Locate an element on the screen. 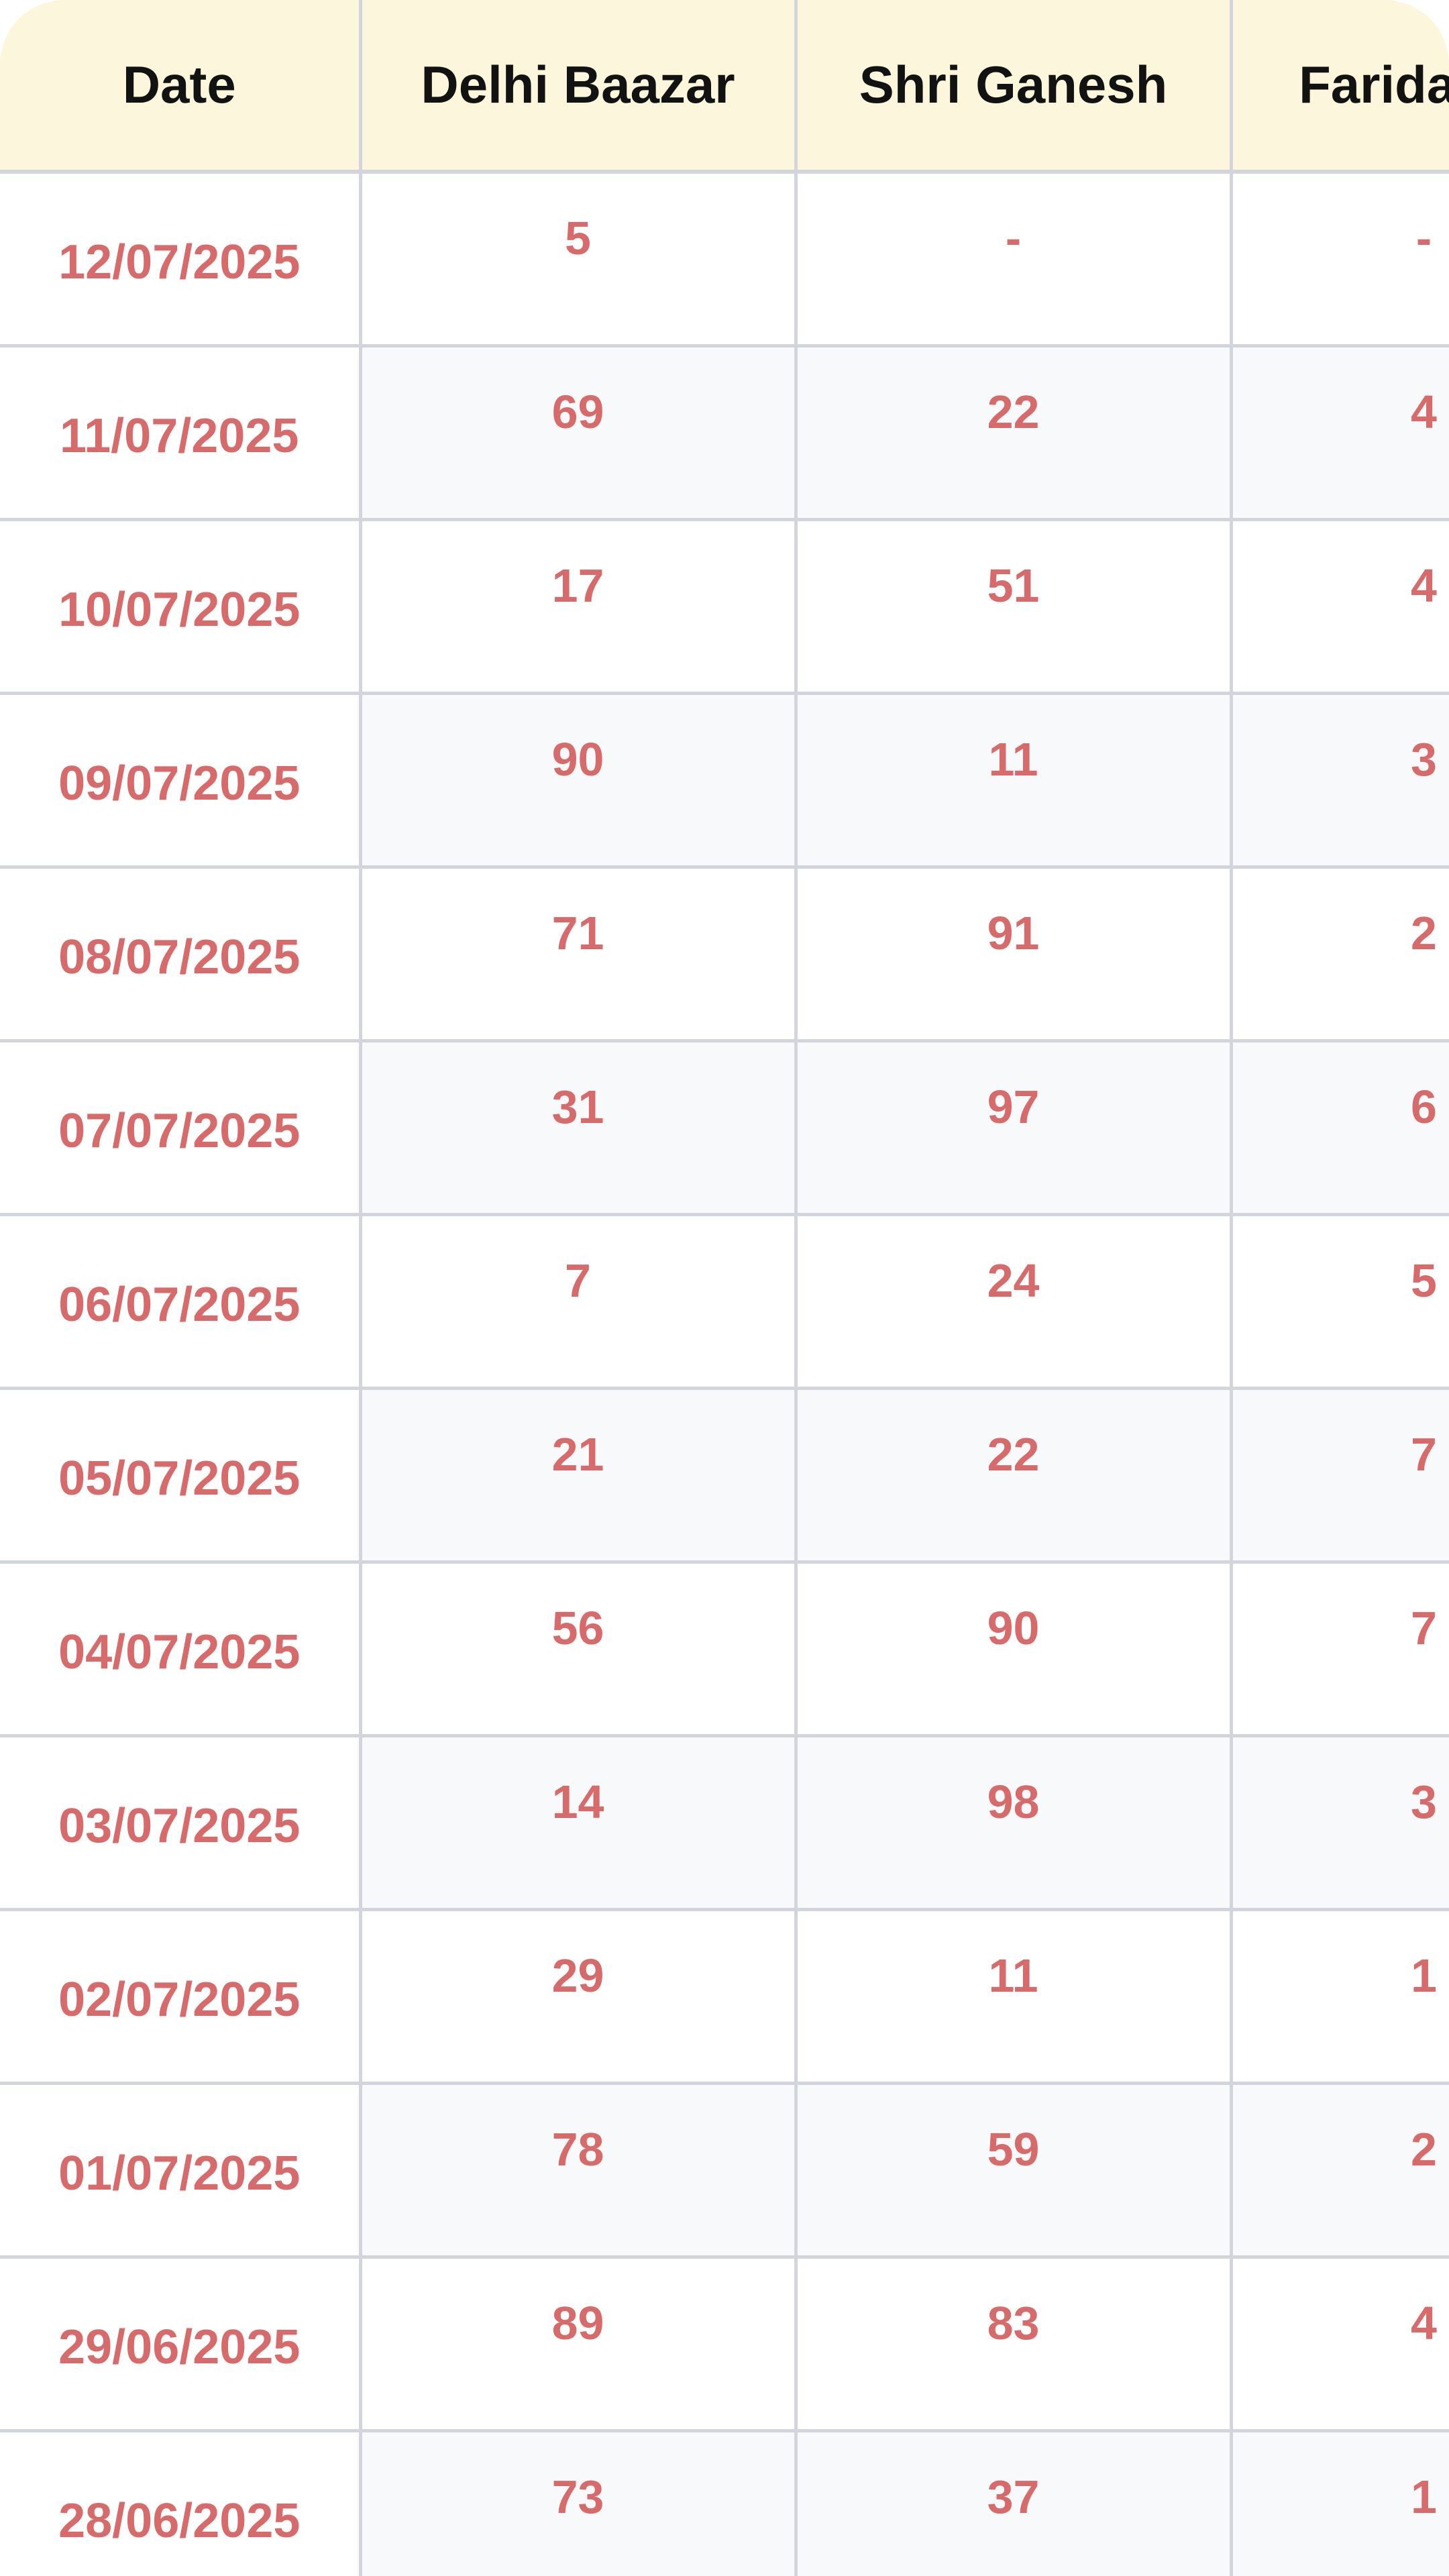  table-row: 06/07/2025 7 24 5 is located at coordinates (724, 1302).